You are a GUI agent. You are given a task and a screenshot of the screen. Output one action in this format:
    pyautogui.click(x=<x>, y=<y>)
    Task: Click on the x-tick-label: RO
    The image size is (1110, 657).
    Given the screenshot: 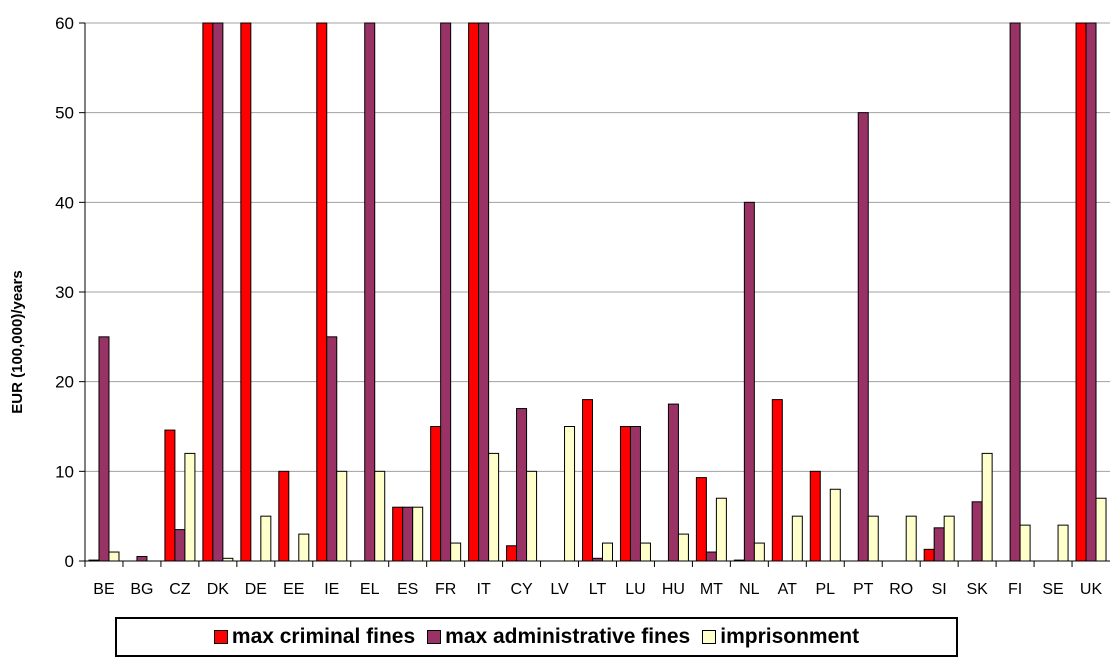 What is the action you would take?
    pyautogui.click(x=901, y=589)
    